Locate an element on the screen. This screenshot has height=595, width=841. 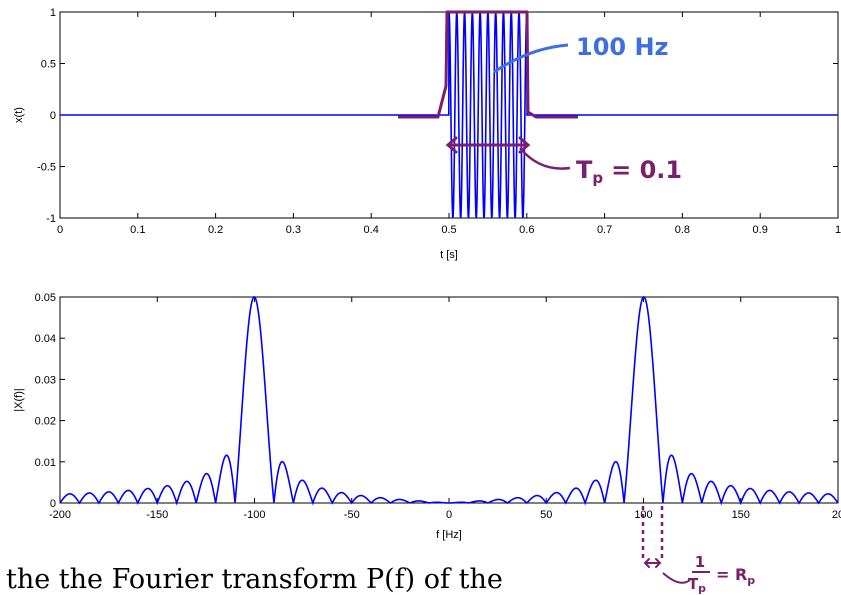
freq-xtick-label: 150 is located at coordinates (741, 515).